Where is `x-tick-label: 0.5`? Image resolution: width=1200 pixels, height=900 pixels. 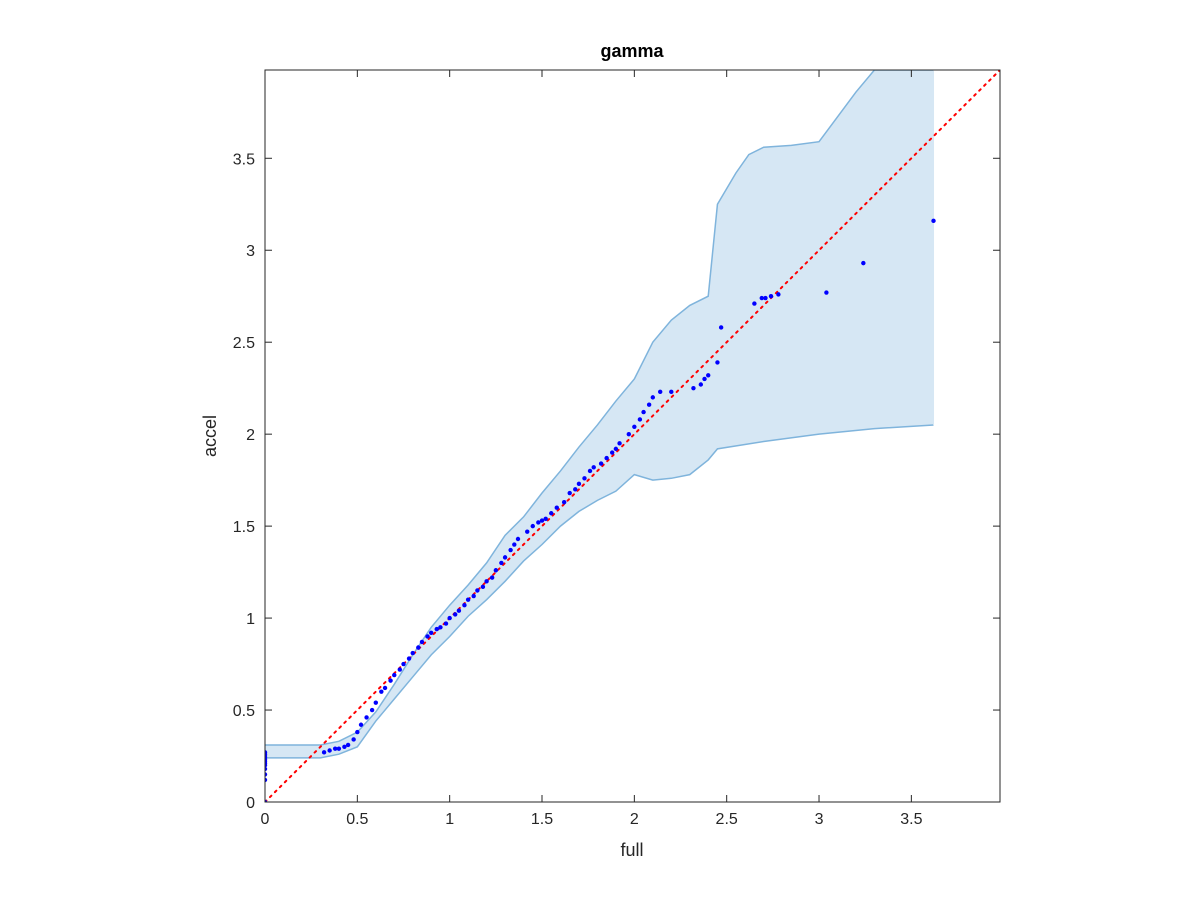
x-tick-label: 0.5 is located at coordinates (357, 819).